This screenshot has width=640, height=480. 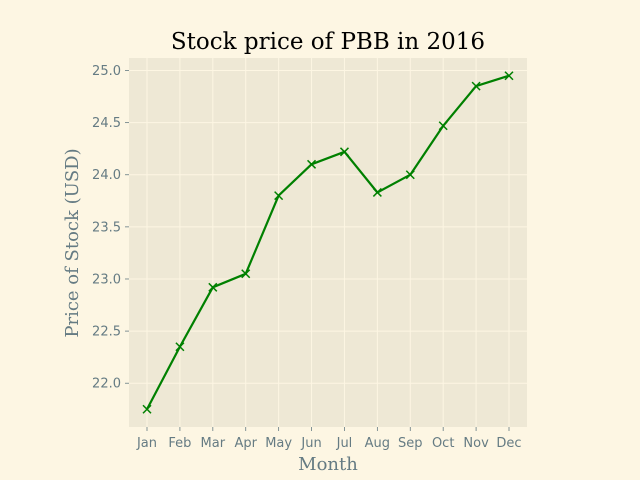 I want to click on y-tick-label: 24.5, so click(x=106, y=123).